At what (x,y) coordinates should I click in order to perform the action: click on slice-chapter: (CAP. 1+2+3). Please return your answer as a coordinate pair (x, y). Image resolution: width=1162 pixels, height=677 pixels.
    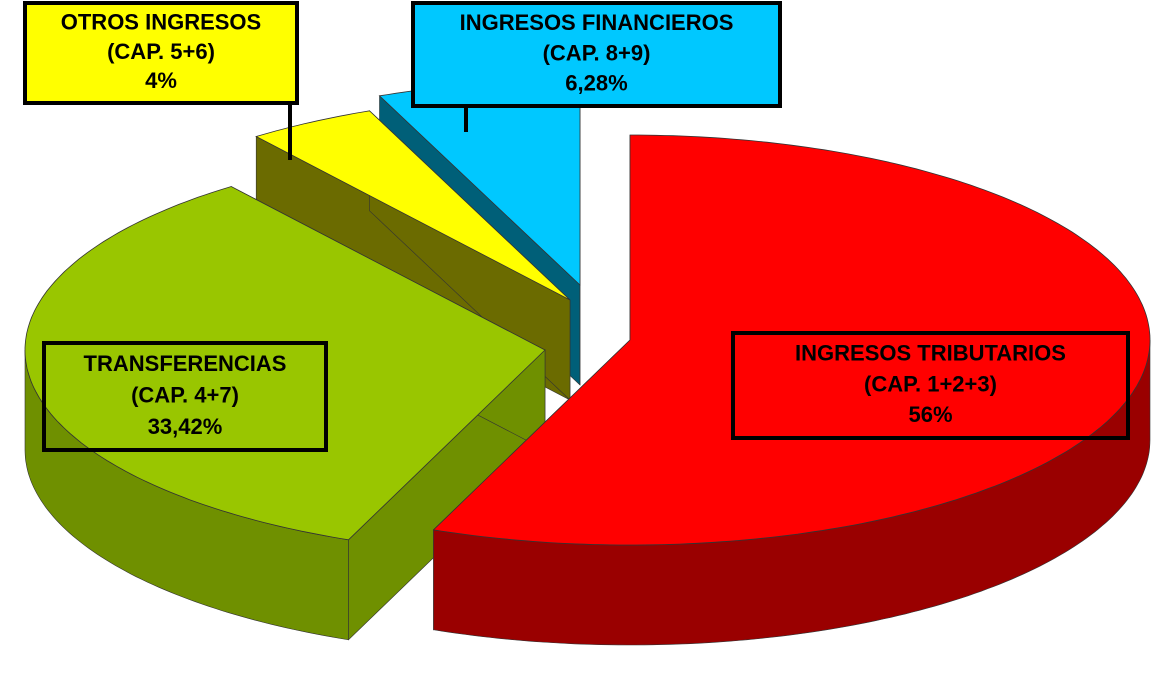
    Looking at the image, I should click on (930, 383).